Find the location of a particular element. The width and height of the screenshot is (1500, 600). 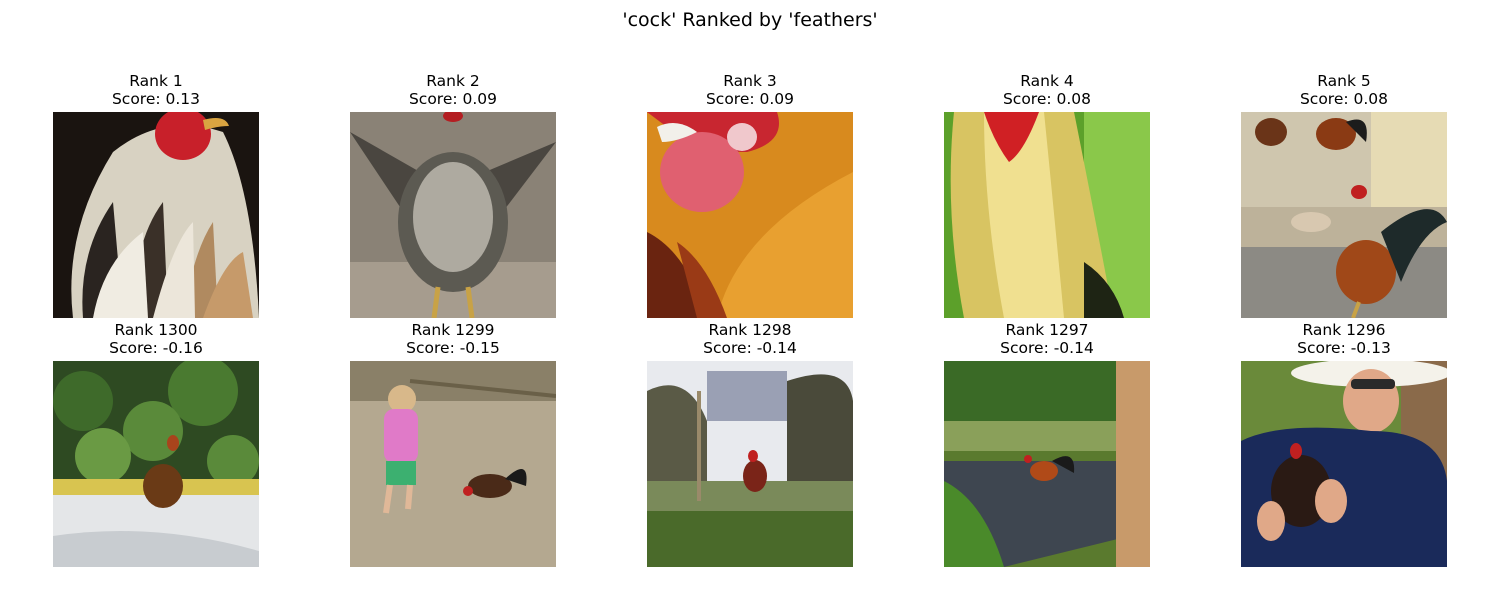

panel-rank: Rank 1 is located at coordinates (156, 81).